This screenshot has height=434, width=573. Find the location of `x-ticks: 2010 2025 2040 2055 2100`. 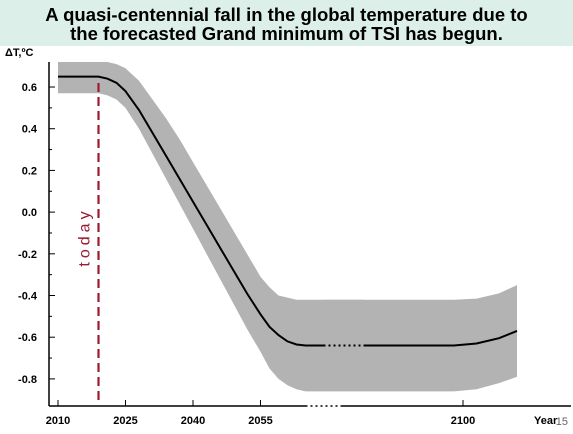

x-ticks: 2010 2025 2040 2055 2100 is located at coordinates (260, 413).